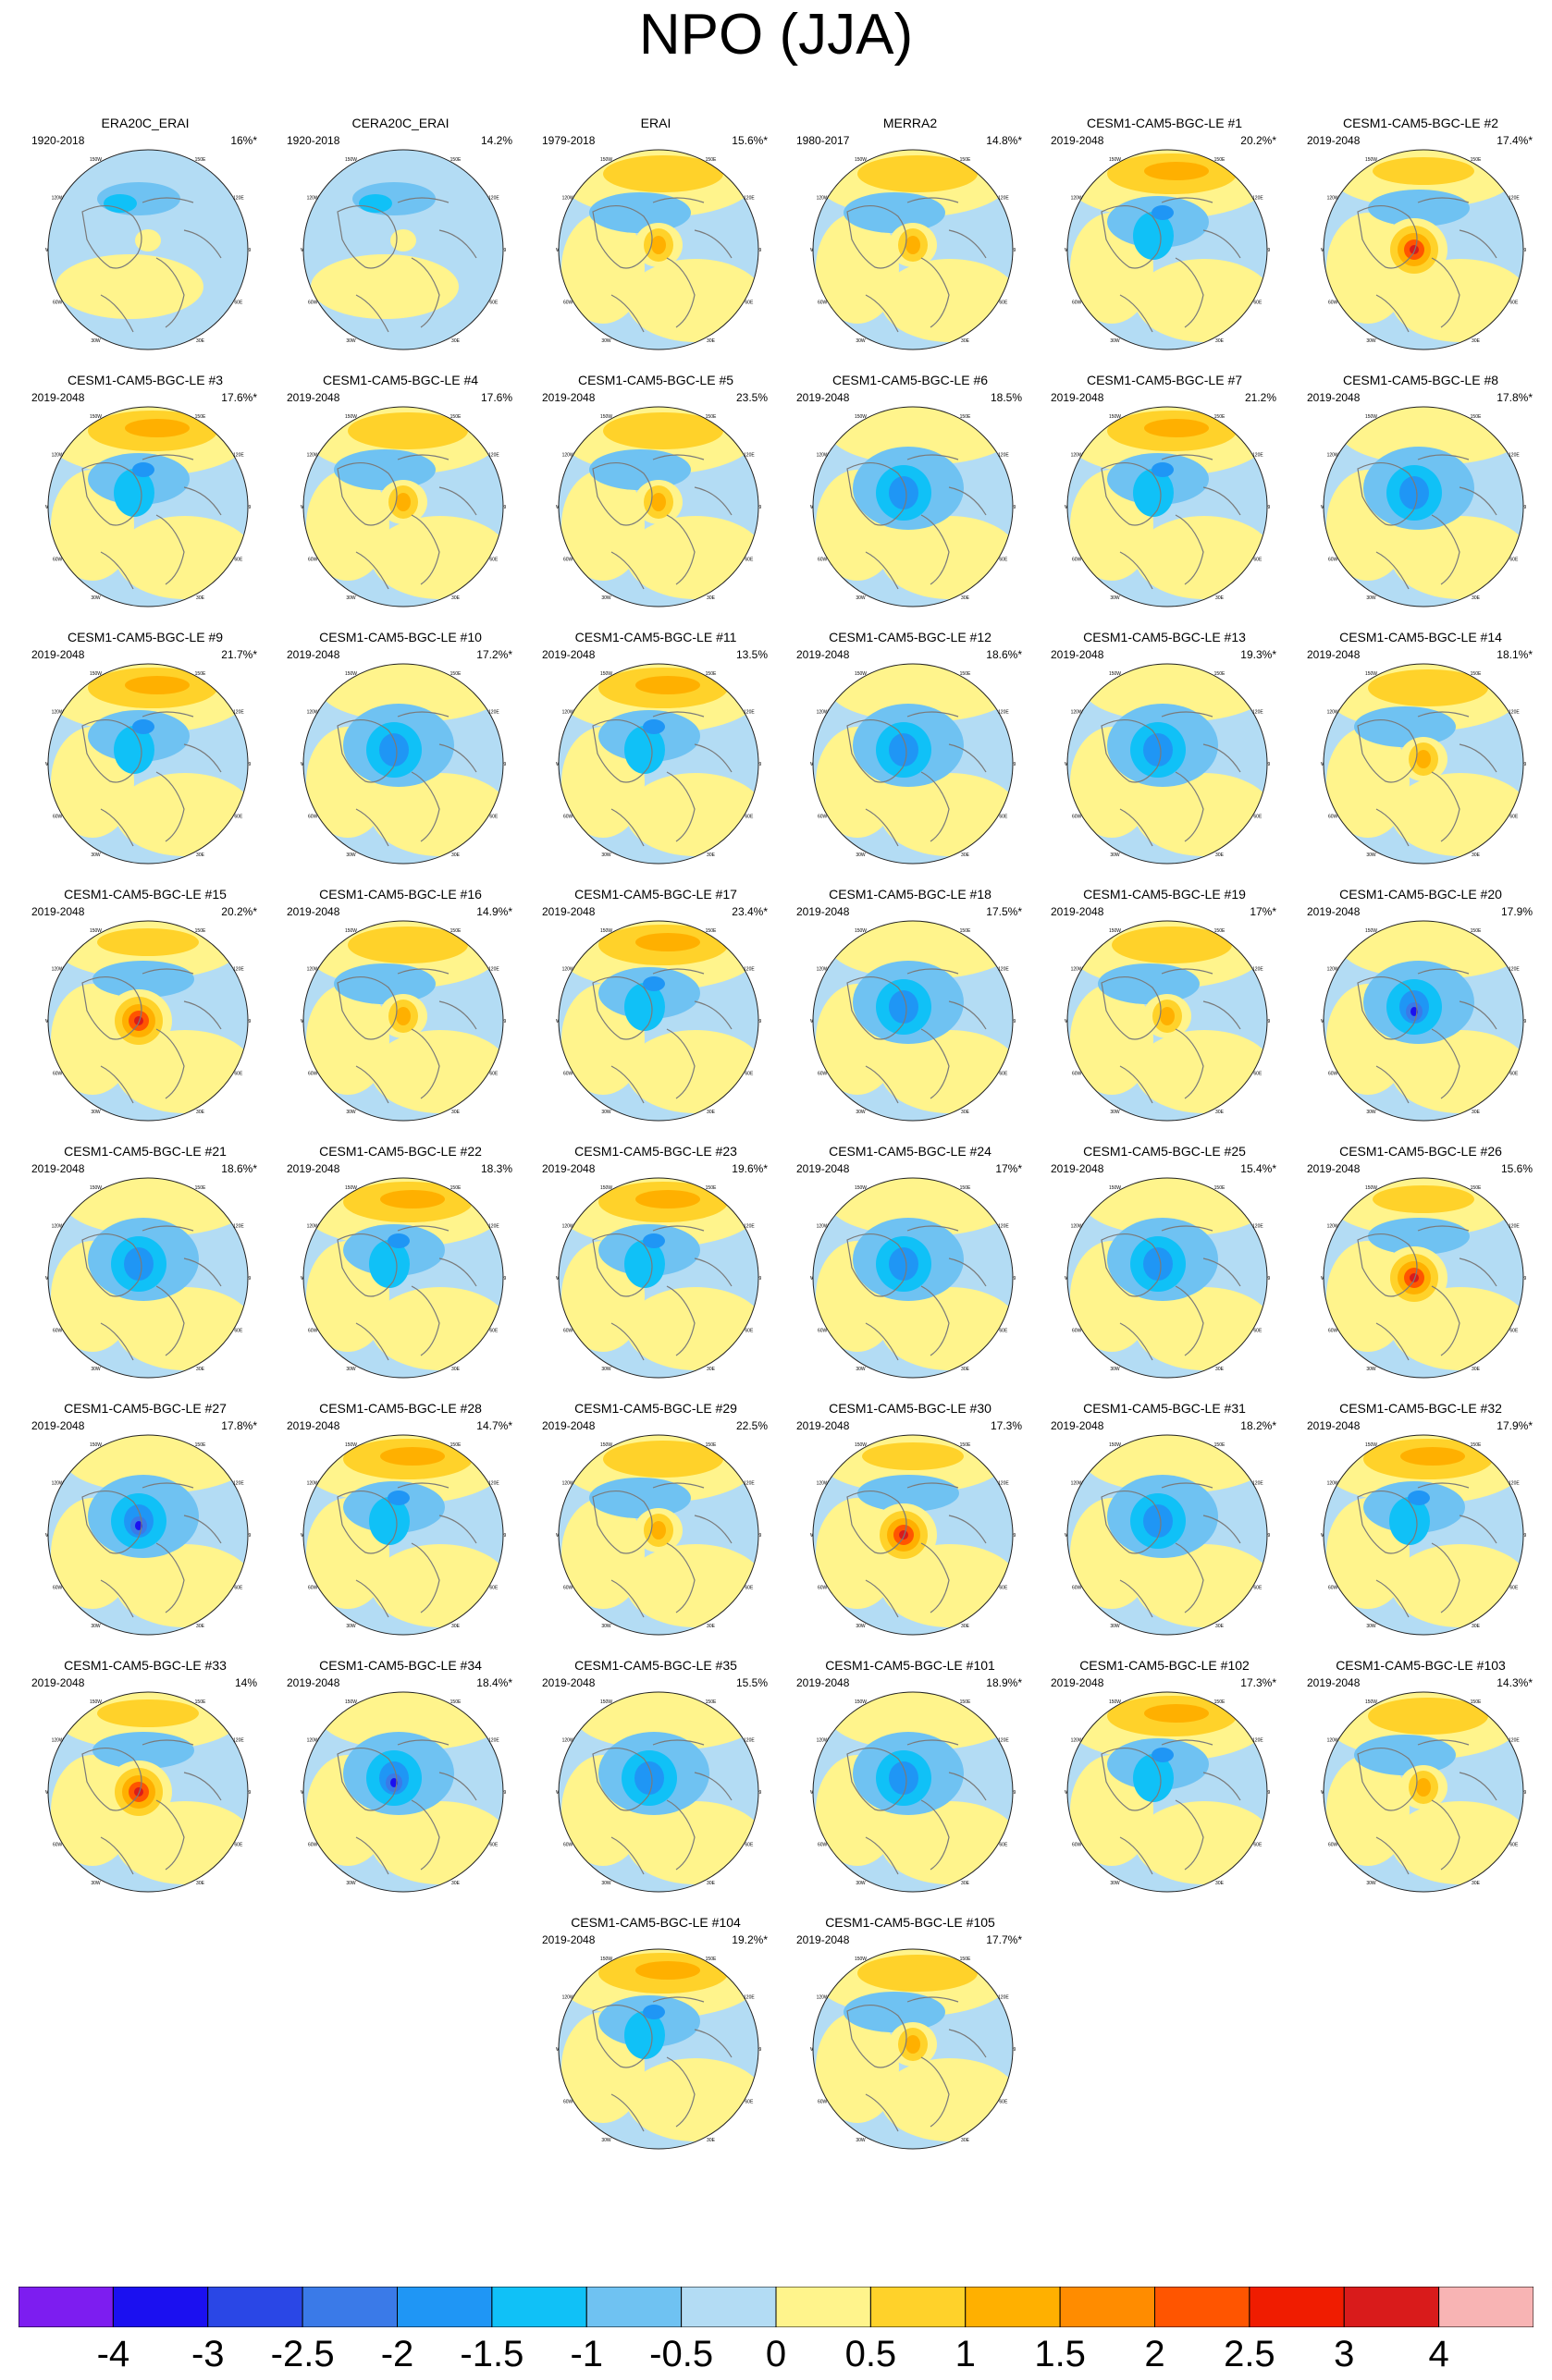  Describe the element at coordinates (1164, 1408) in the screenshot. I see `panel-title: CESM1-CAM5-BGC-LE #31` at that location.